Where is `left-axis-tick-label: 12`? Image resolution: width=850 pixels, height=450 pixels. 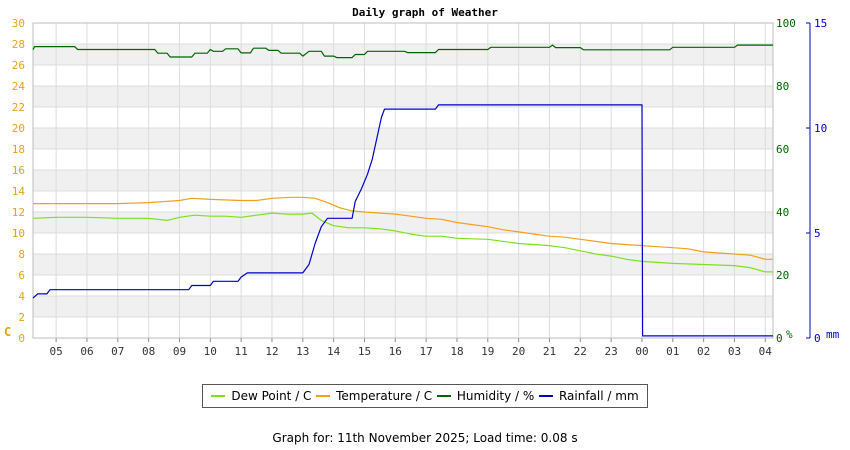
left-axis-tick-label: 12 is located at coordinates (18, 212).